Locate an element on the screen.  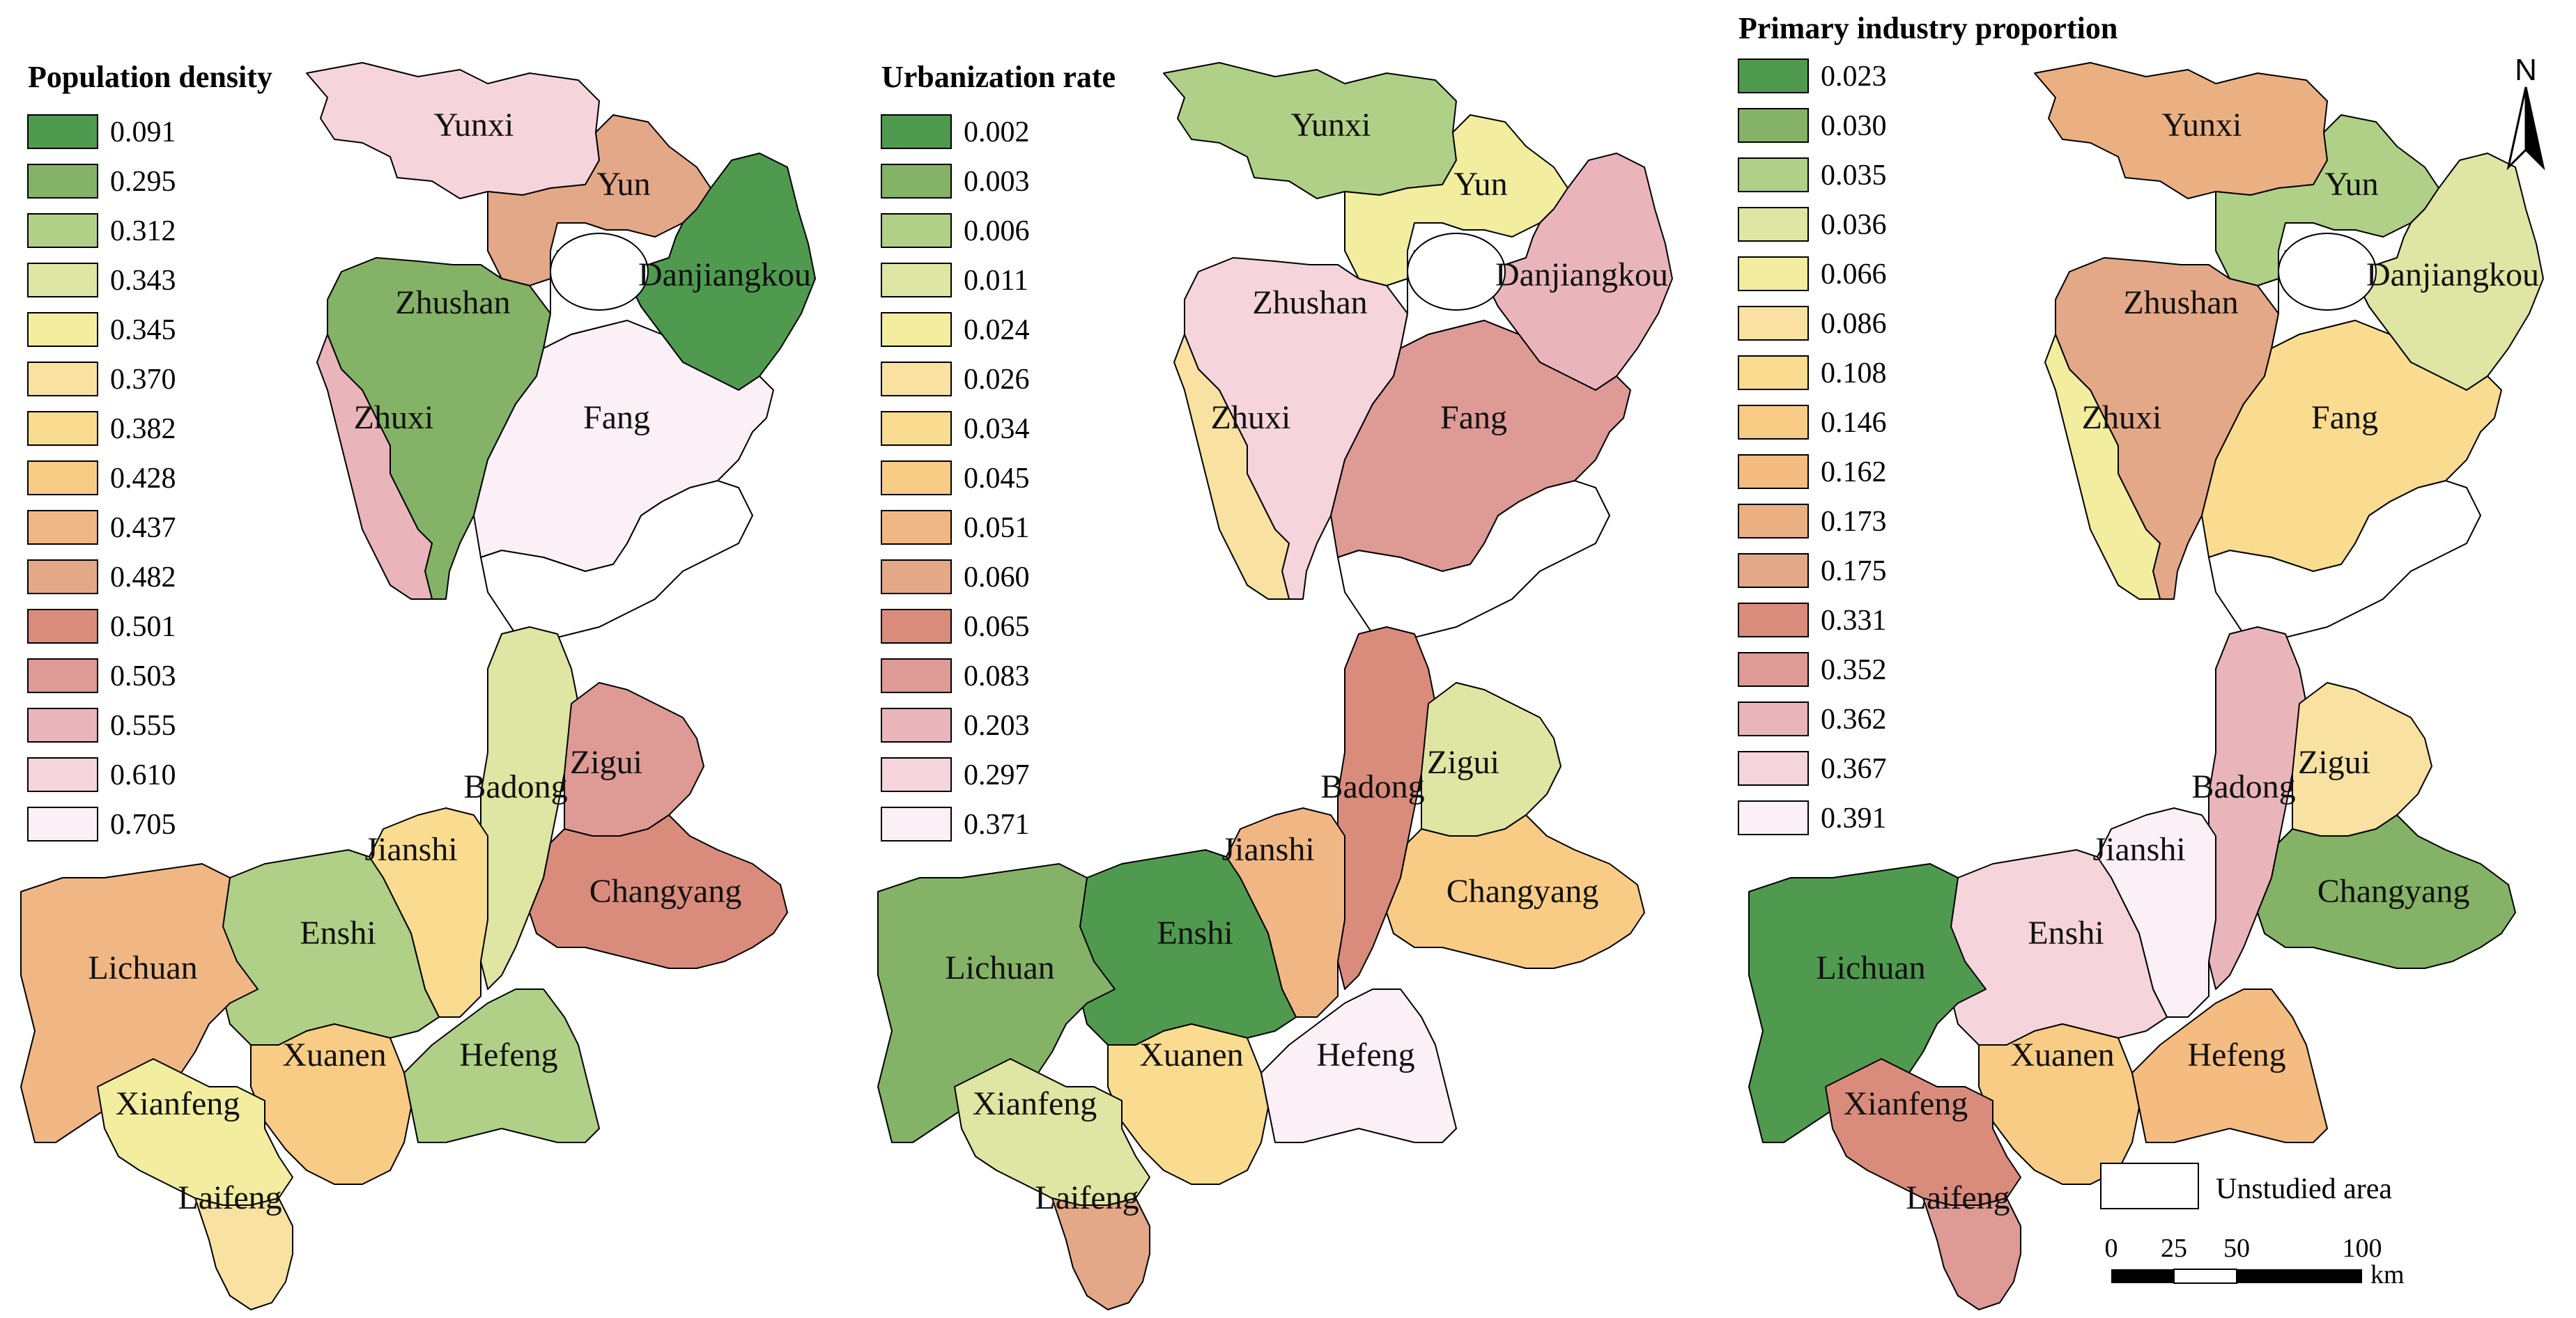
scale-tick-label: 0 is located at coordinates (2111, 1248).